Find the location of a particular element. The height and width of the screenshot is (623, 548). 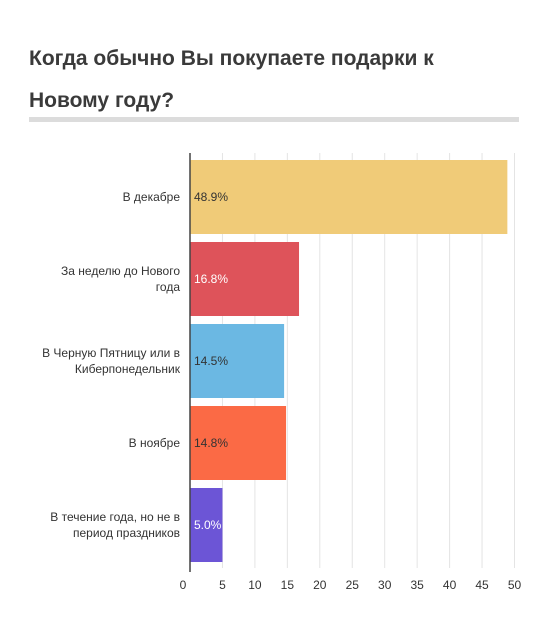

category-label: период праздников is located at coordinates (126, 533).